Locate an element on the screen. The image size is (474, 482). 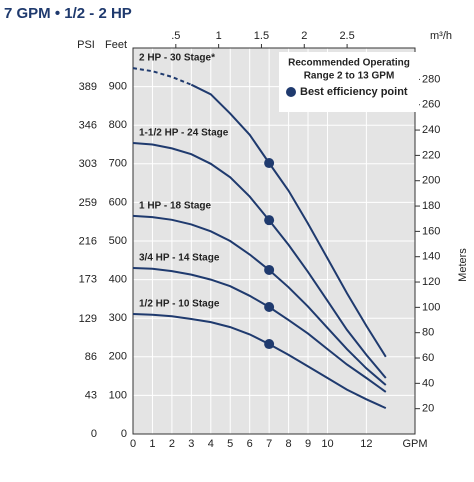
x2-tick-label: 2 is located at coordinates (304, 36).